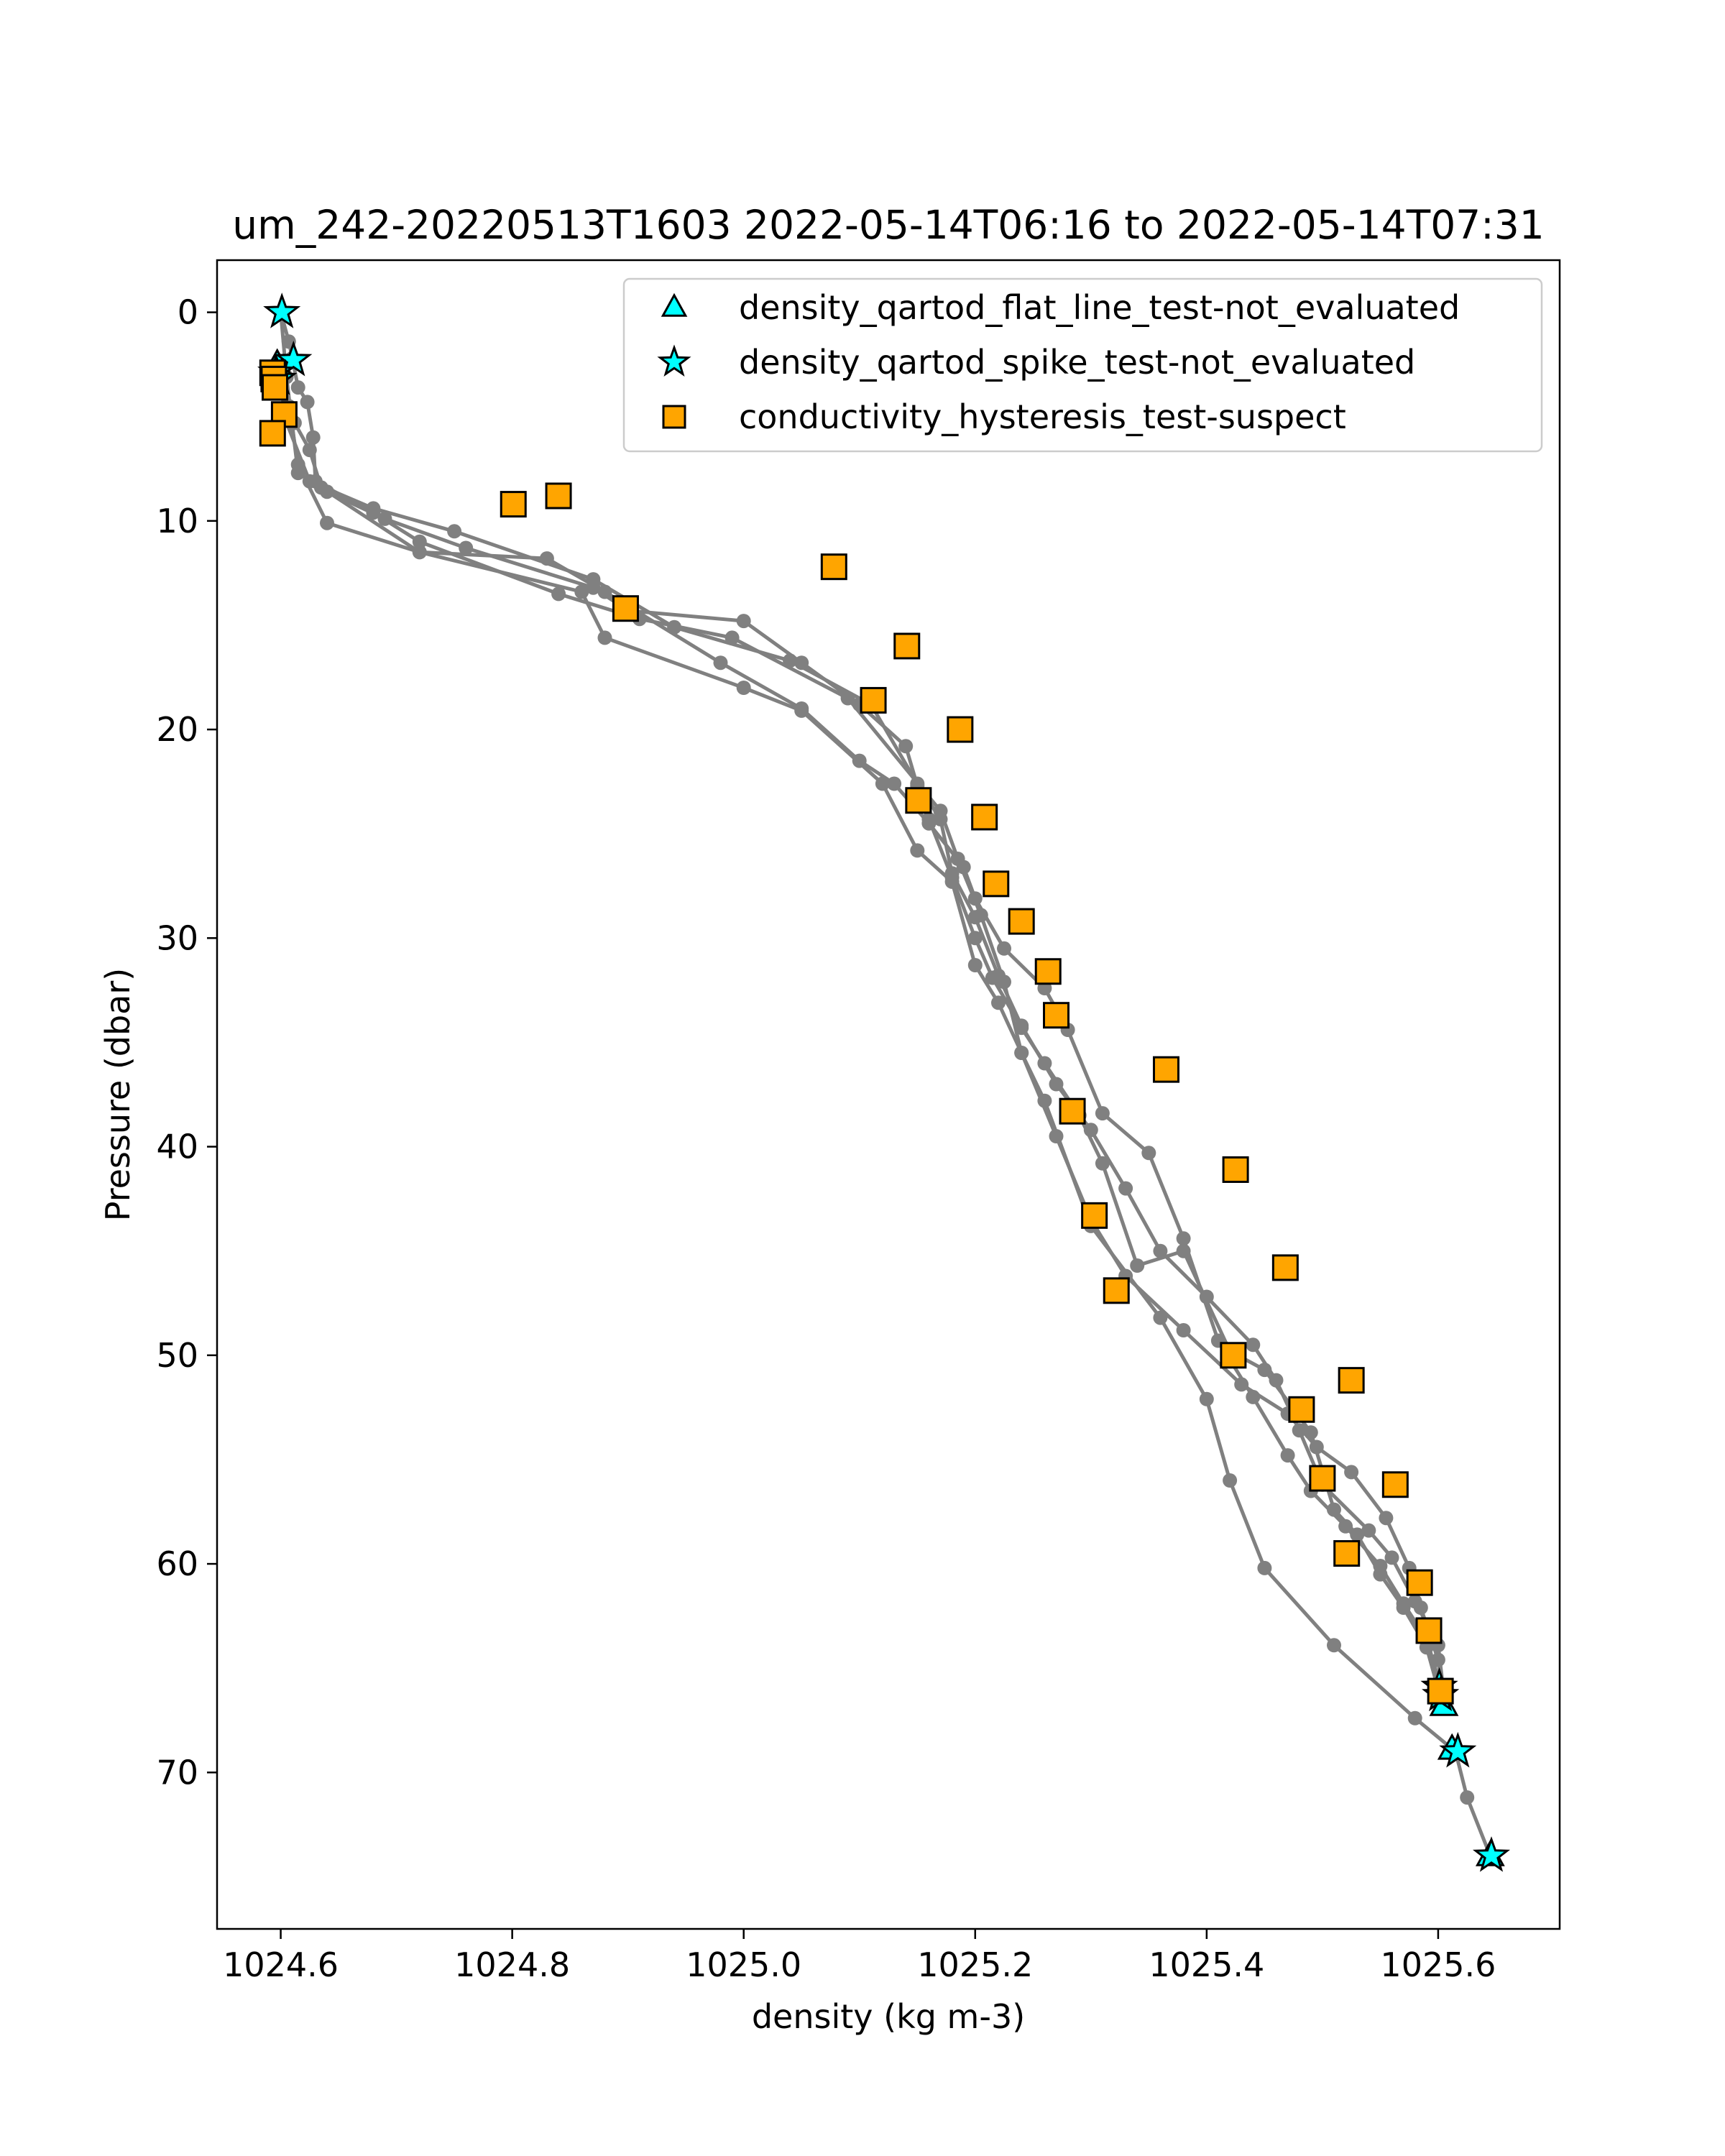 The height and width of the screenshot is (2156, 1725). What do you see at coordinates (177, 521) in the screenshot?
I see `y-tick-label: 10` at bounding box center [177, 521].